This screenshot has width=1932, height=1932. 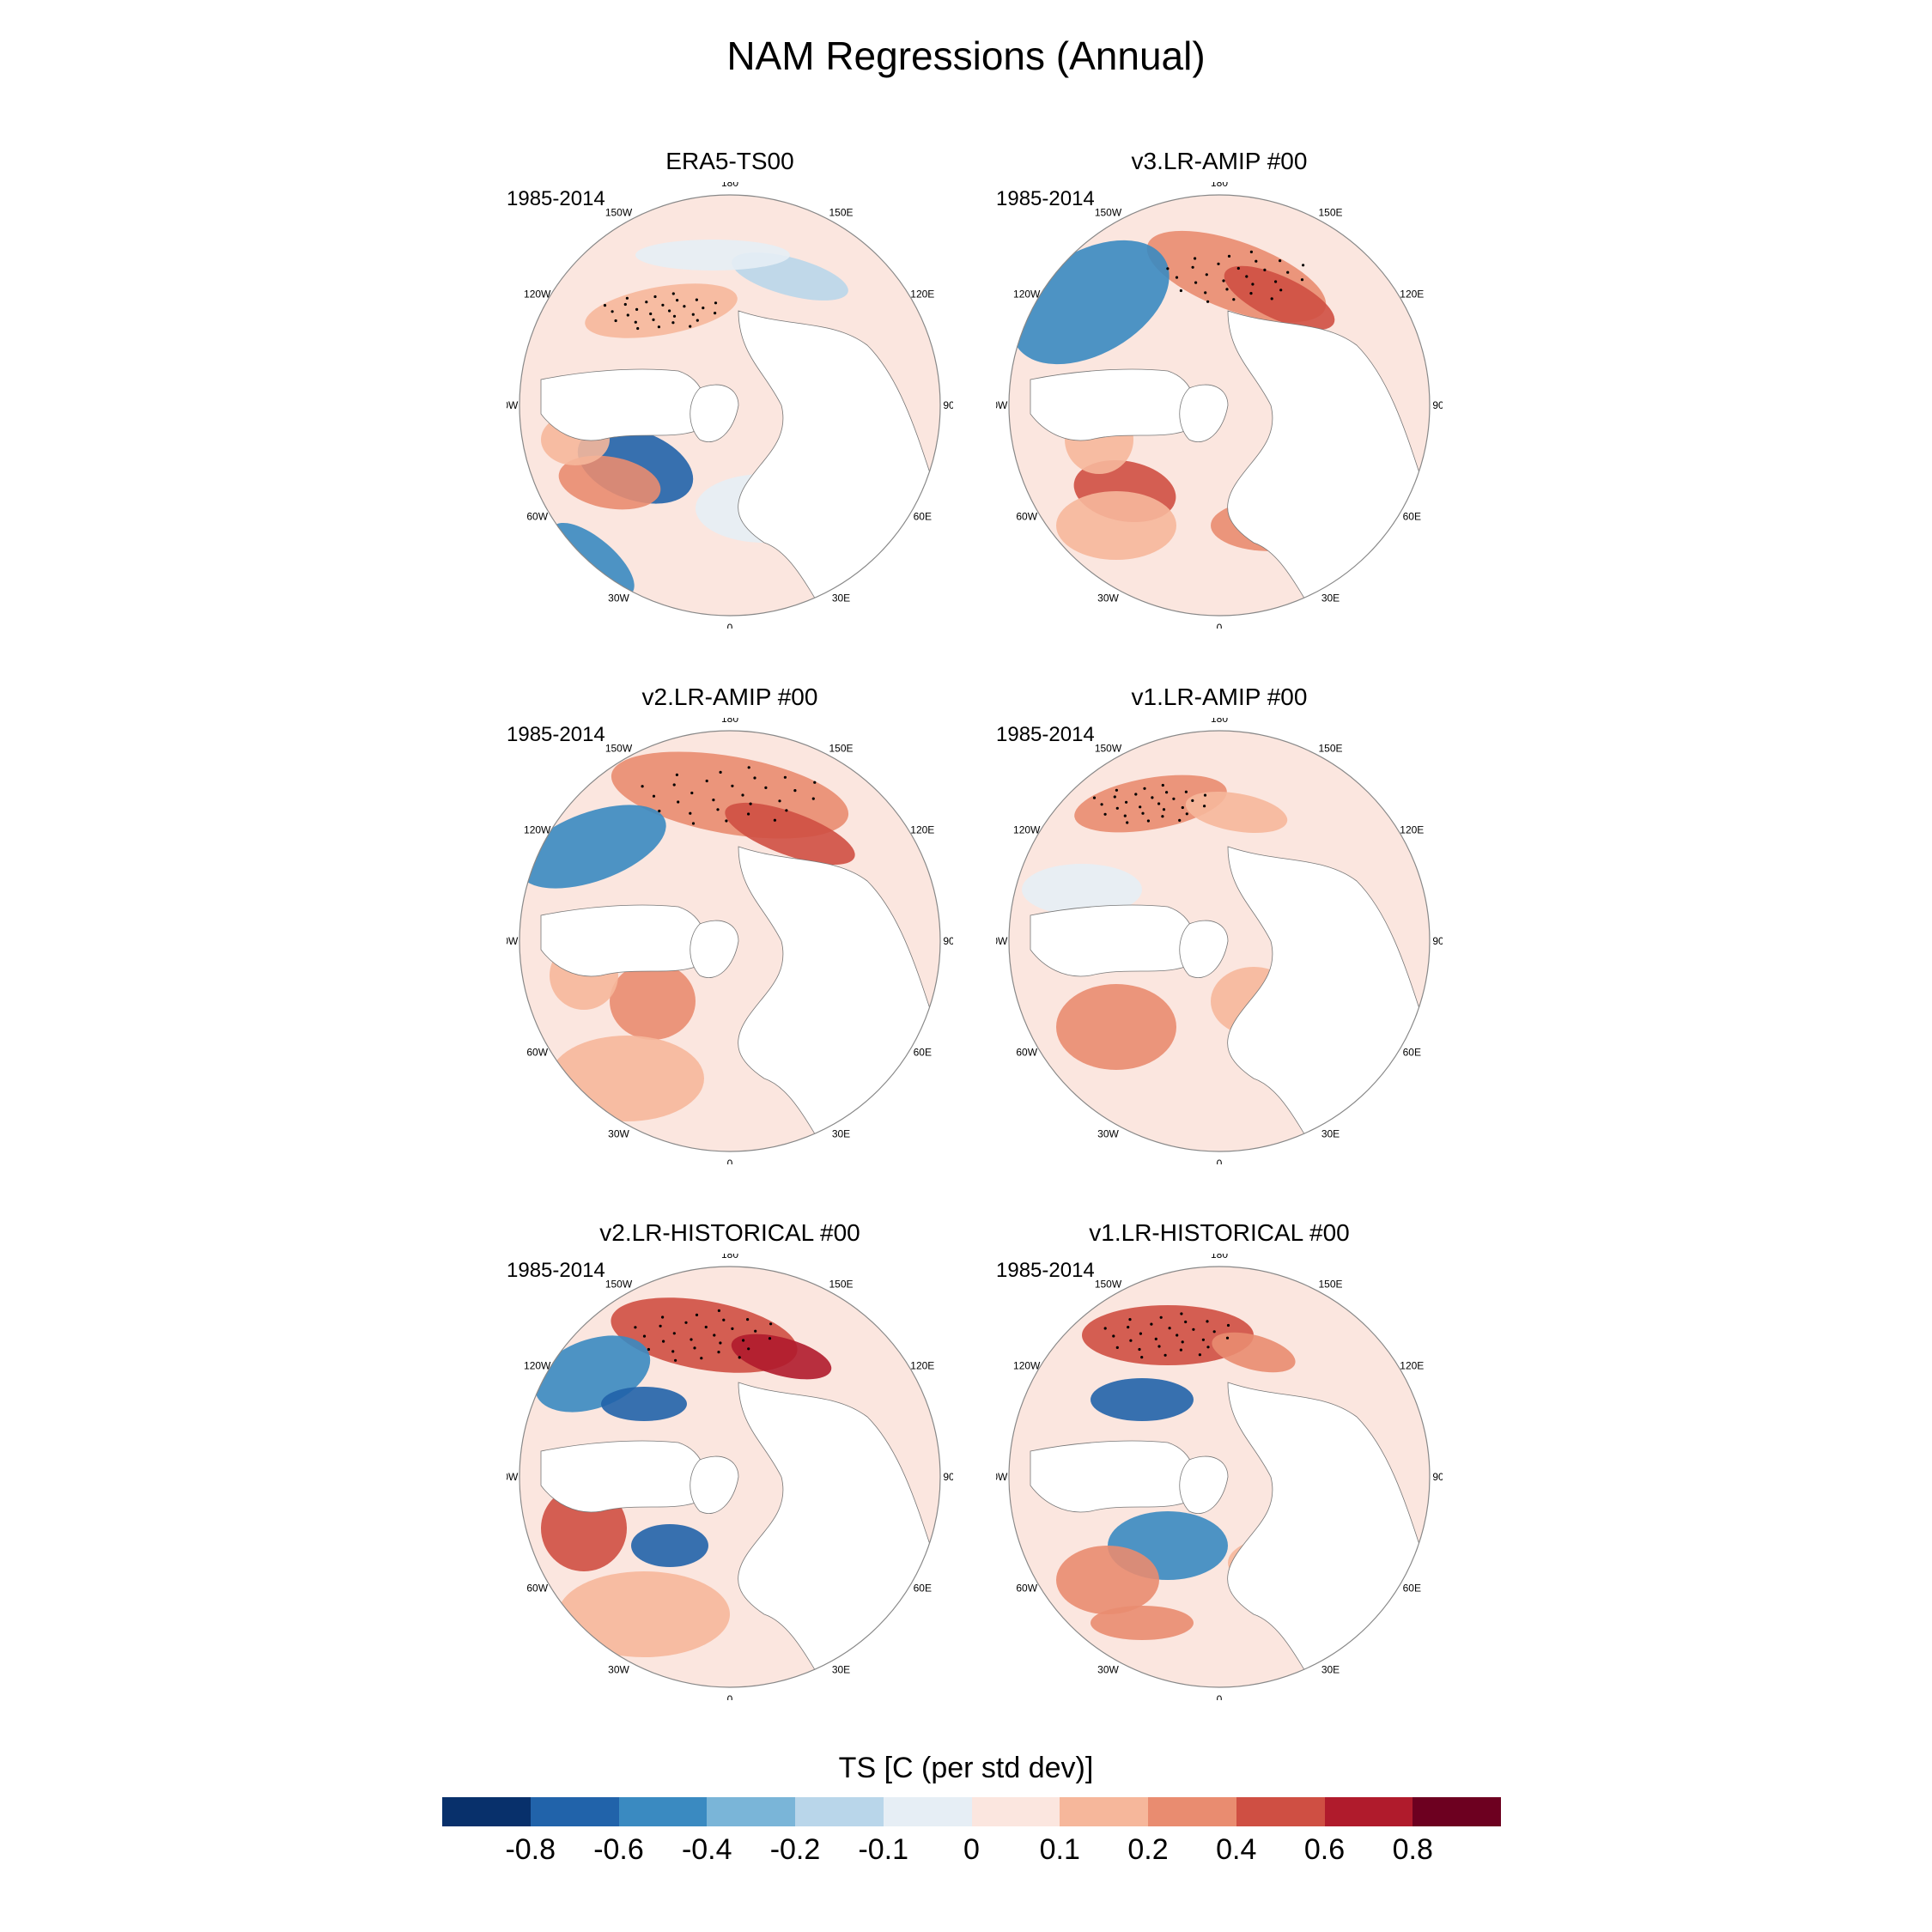 I want to click on longitude-label: 120E, so click(x=922, y=830).